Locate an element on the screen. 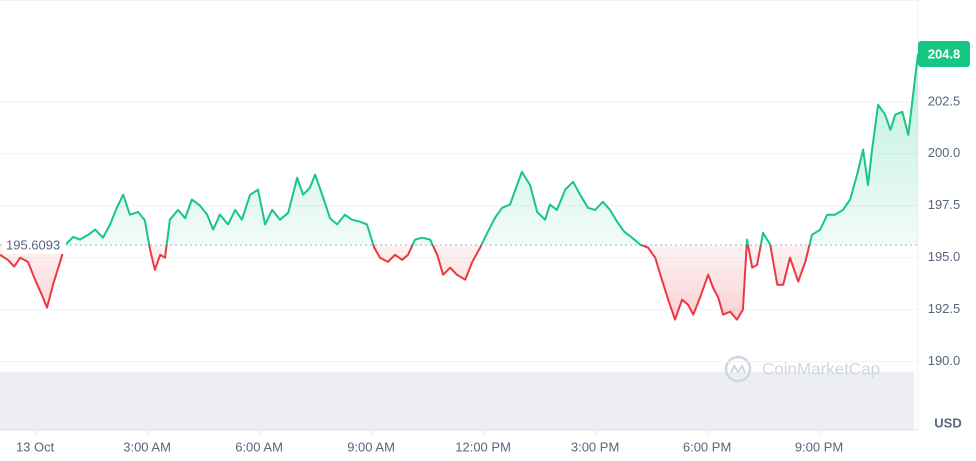  x-tick-label: 3:00 AM is located at coordinates (147, 446).